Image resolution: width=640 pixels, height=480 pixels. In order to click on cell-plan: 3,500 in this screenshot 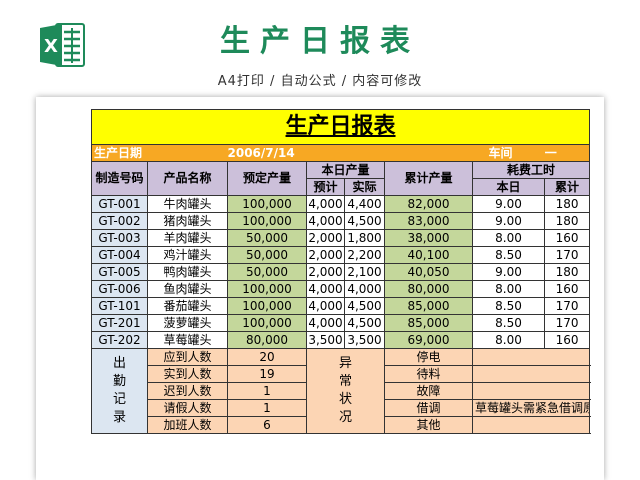, I will do `click(325, 340)`.